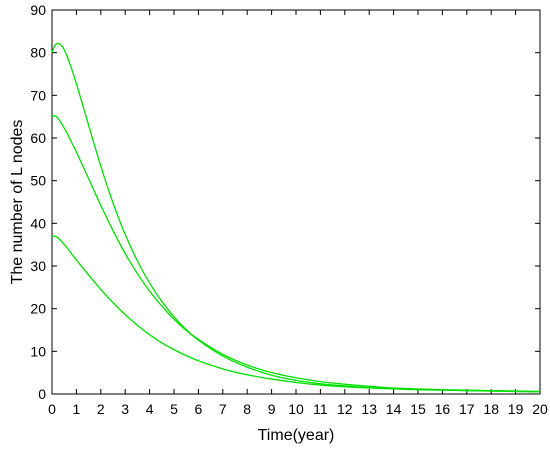 The image size is (550, 453). Describe the element at coordinates (467, 409) in the screenshot. I see `x-tick-label: 17` at that location.